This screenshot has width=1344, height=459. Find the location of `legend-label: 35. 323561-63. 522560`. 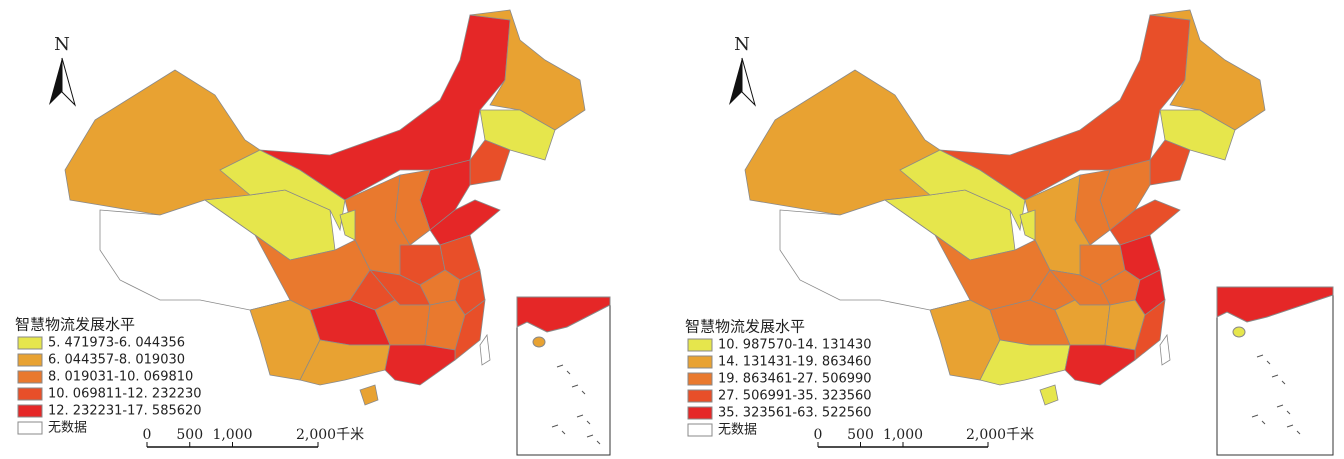

legend-label: 35. 323561-63. 522560 is located at coordinates (795, 413).